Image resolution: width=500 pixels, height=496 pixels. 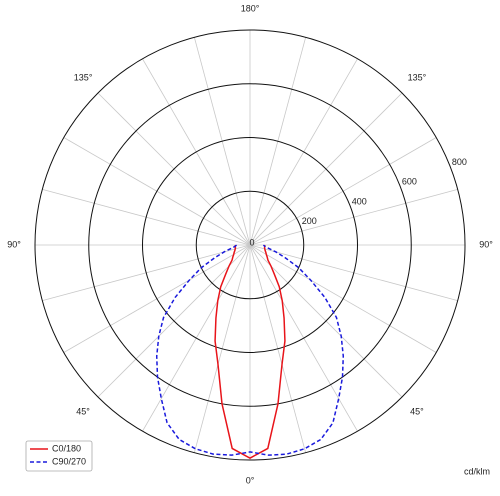 I want to click on legend: C0/180 C90/270, so click(x=59, y=456).